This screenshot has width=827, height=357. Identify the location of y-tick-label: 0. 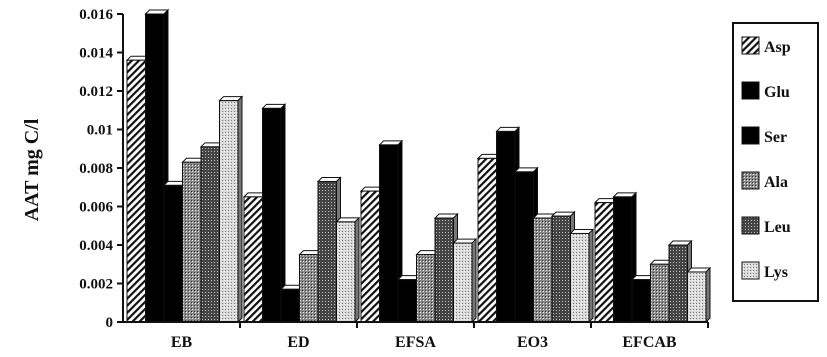
(110, 323).